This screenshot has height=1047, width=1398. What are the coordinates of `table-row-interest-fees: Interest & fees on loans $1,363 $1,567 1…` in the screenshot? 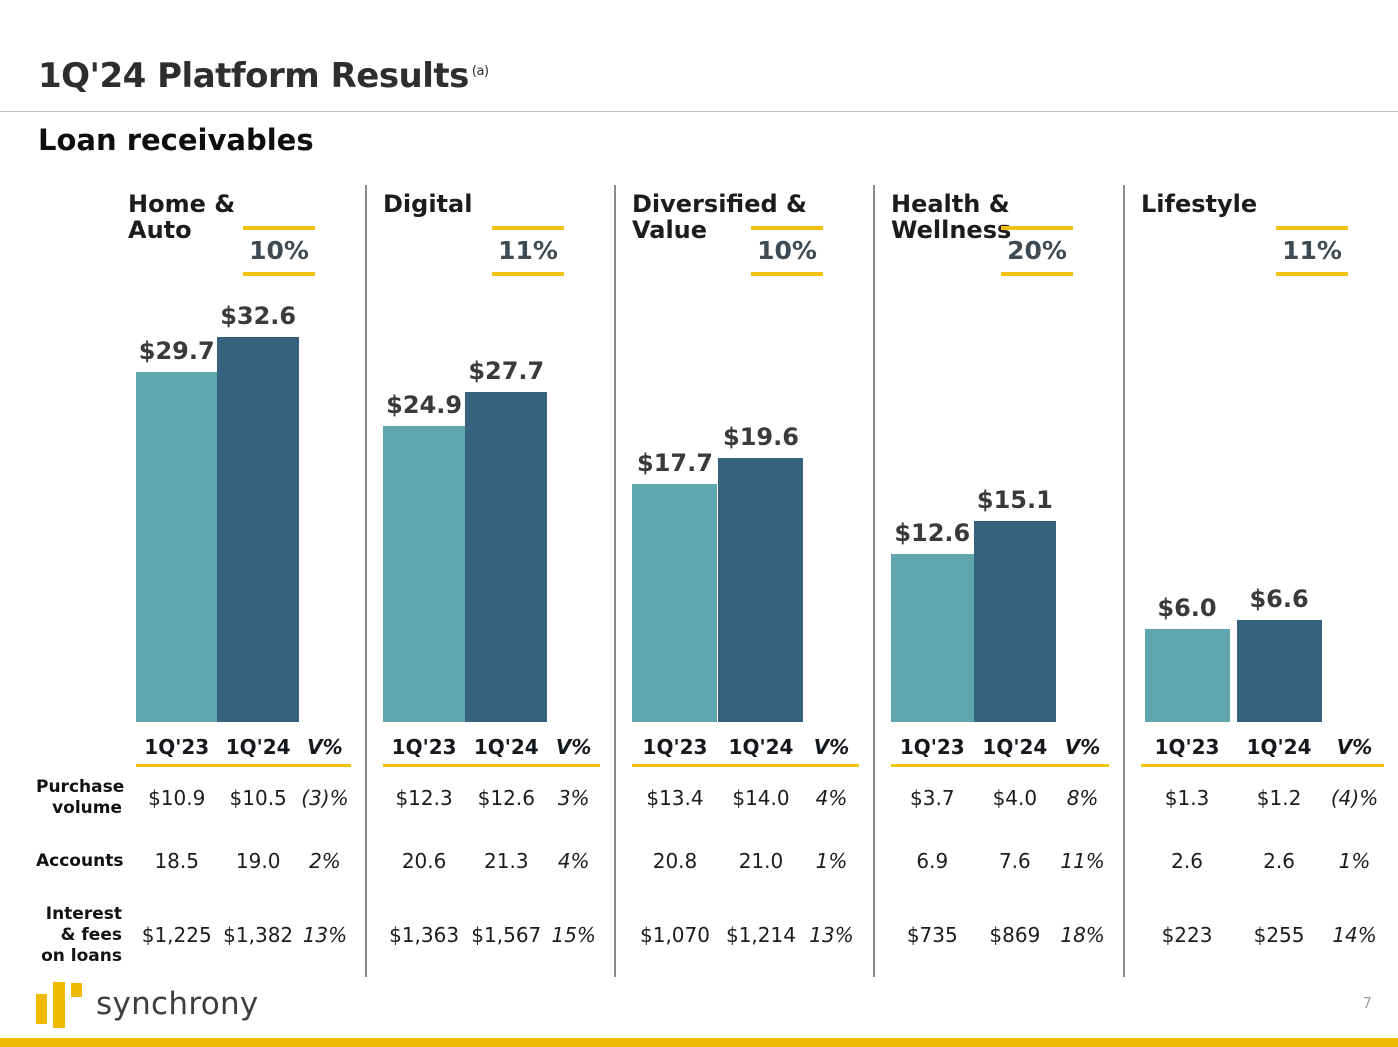 It's located at (491, 935).